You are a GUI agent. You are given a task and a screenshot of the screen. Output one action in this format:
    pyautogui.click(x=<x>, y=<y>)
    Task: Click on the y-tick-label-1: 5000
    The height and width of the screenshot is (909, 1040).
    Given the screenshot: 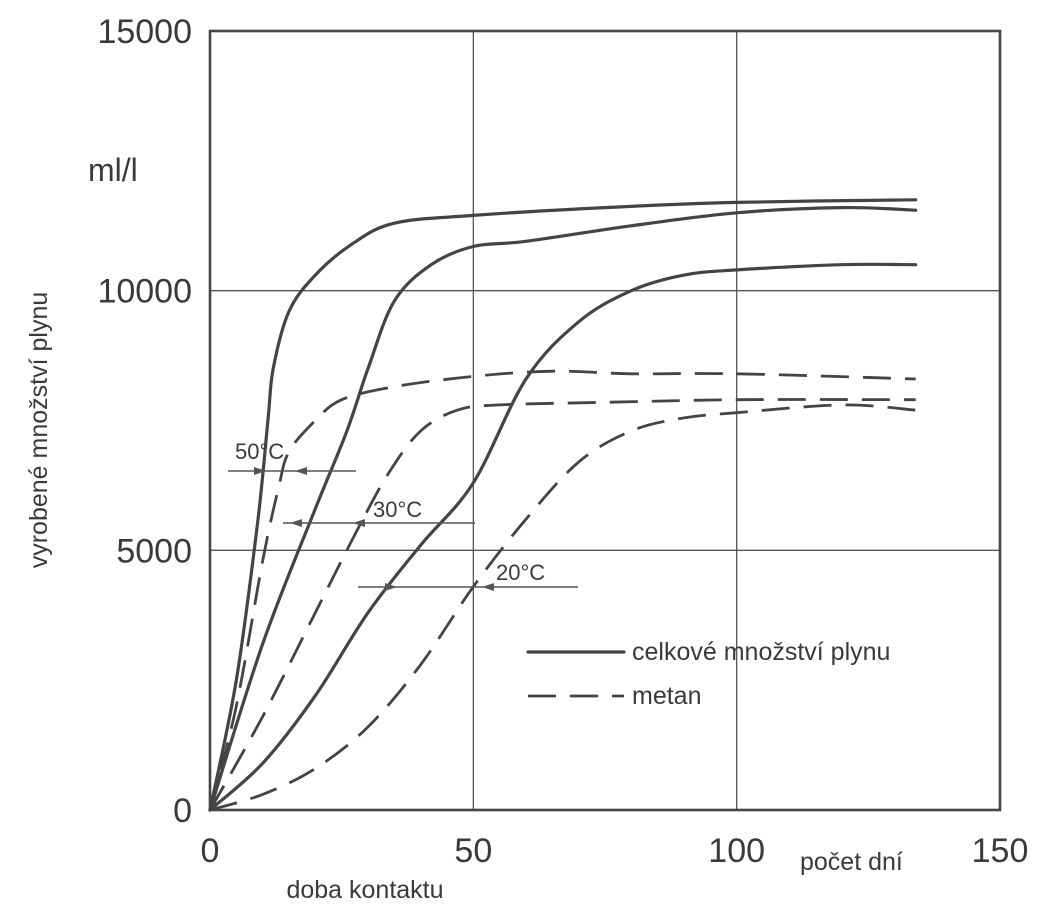 What is the action you would take?
    pyautogui.click(x=154, y=551)
    